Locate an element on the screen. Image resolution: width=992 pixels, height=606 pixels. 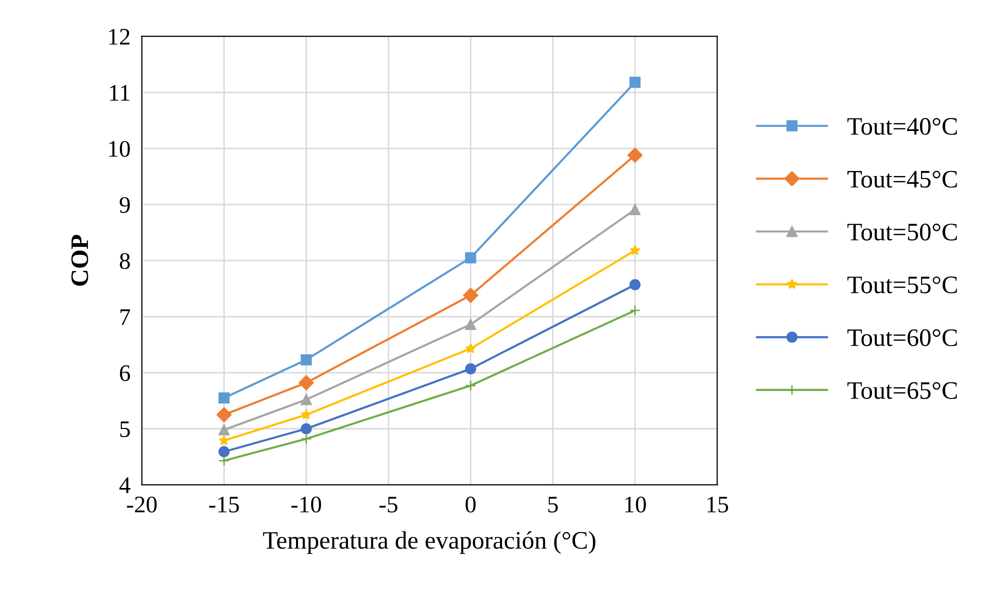
y-tick-label: 5 is located at coordinates (125, 429).